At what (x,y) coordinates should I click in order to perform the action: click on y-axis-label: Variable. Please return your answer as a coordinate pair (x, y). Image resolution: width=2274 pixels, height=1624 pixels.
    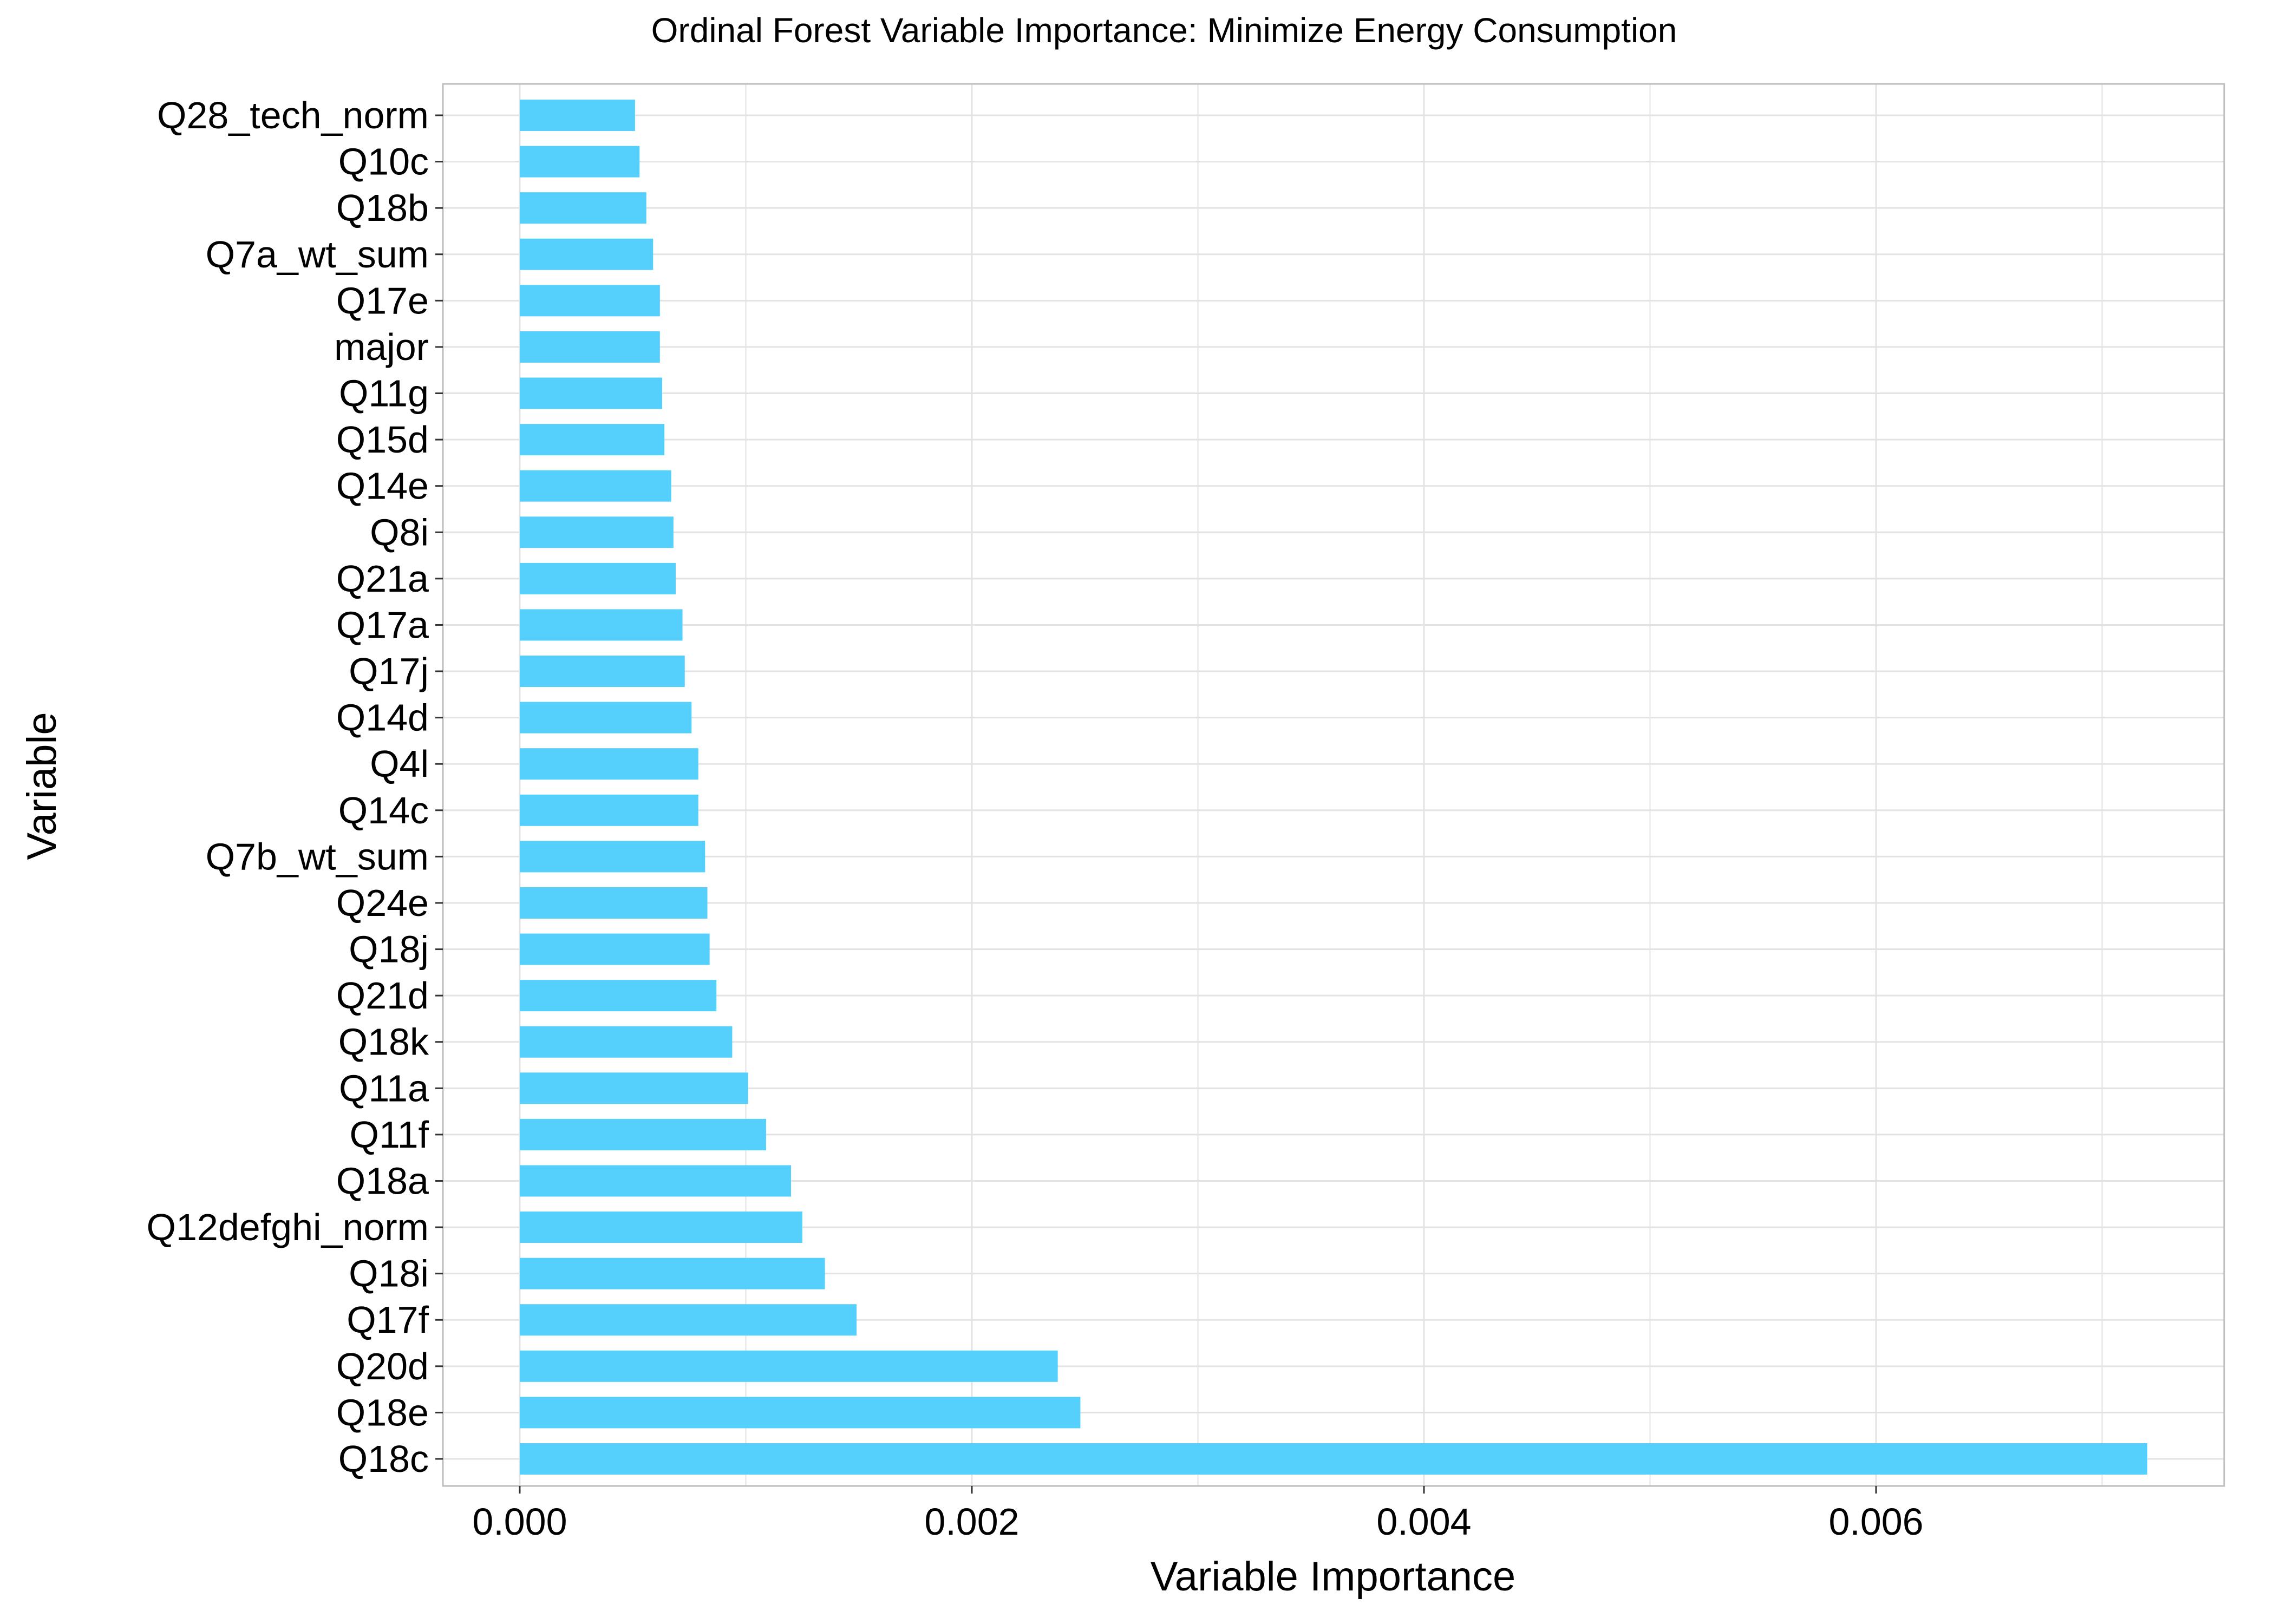
    Looking at the image, I should click on (42, 786).